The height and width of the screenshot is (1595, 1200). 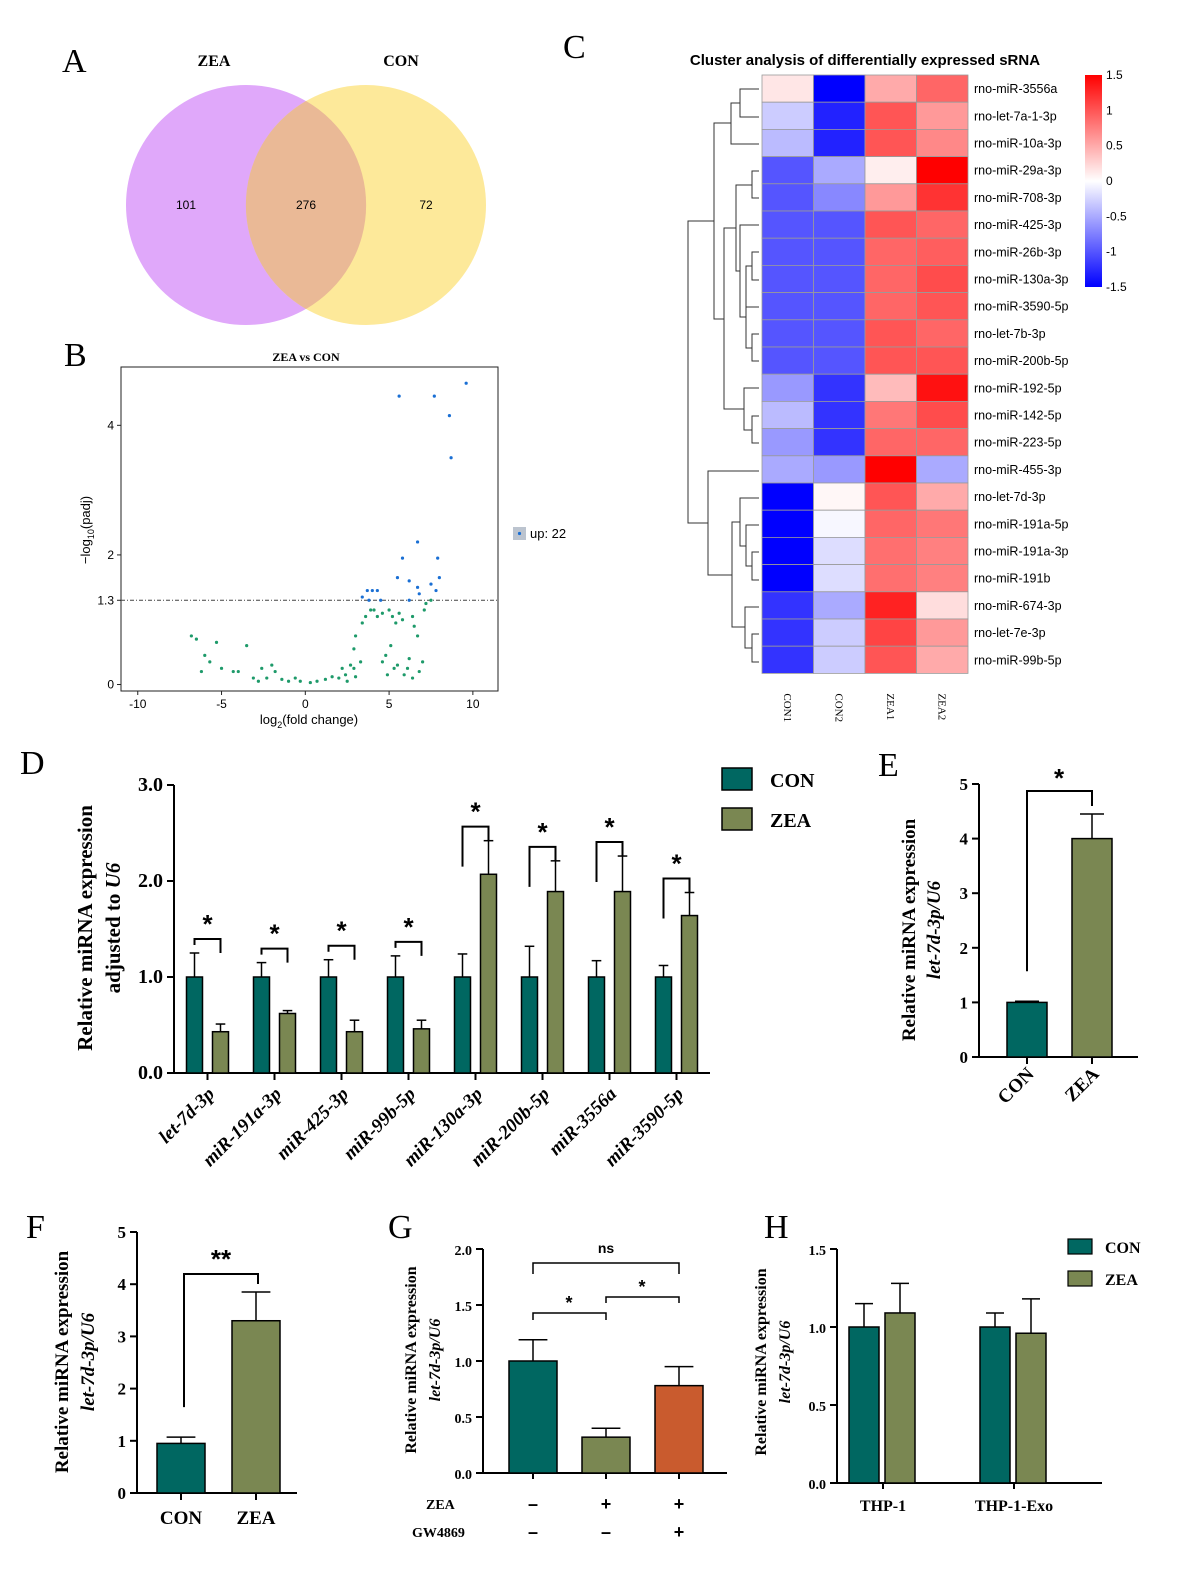 I want to click on panel-f-y-tick-label: 1, so click(x=122, y=1441).